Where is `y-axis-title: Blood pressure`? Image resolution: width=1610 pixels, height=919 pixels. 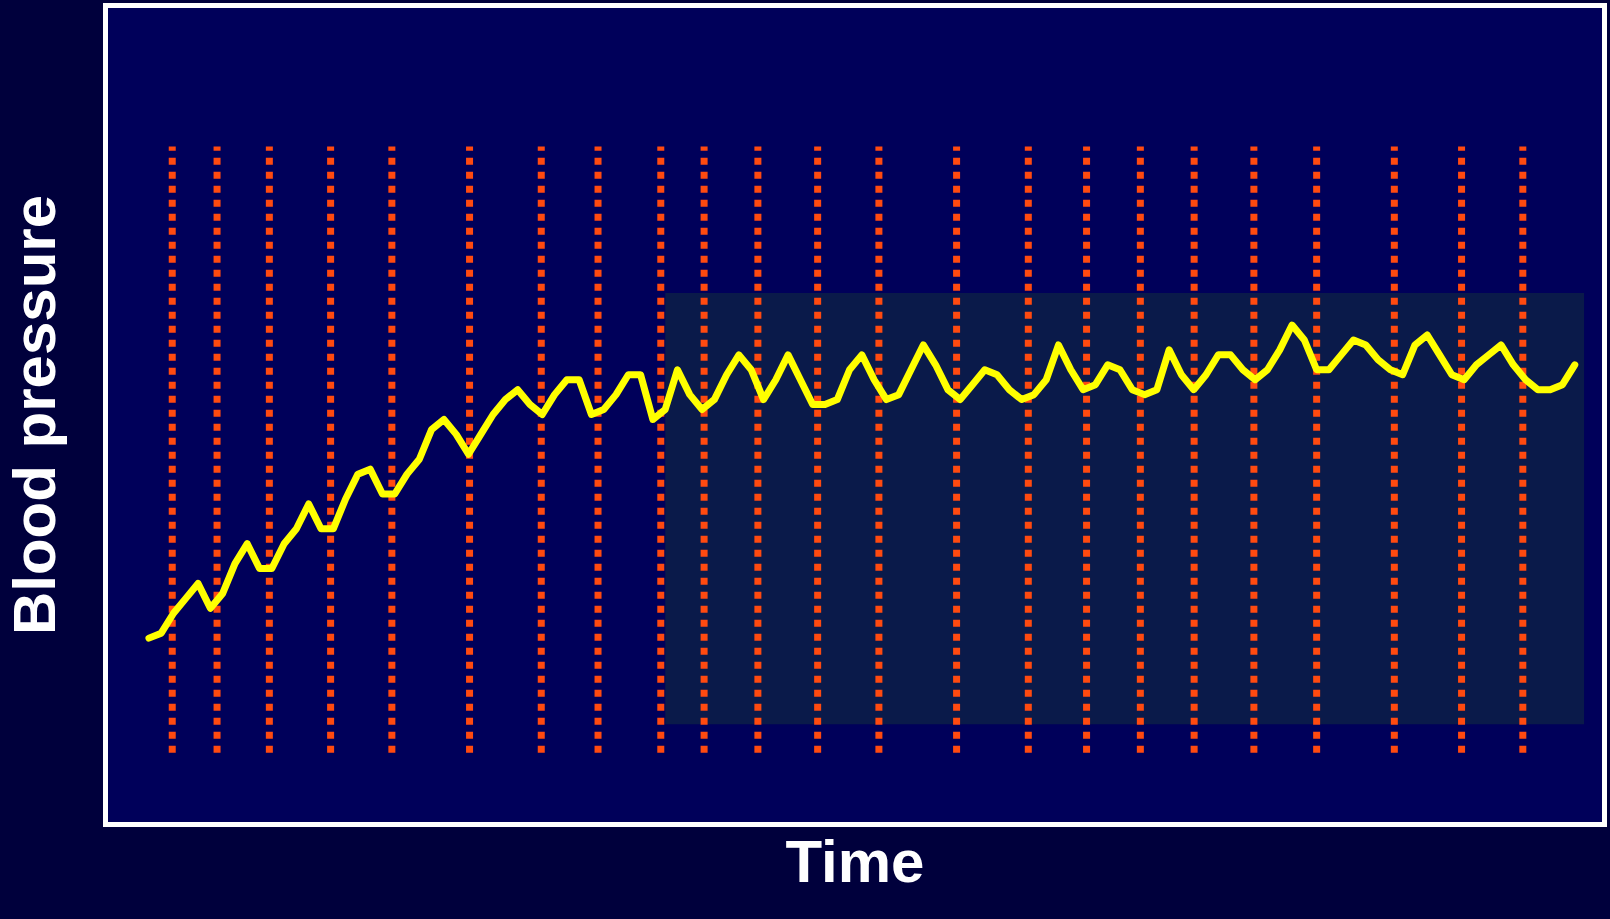
y-axis-title: Blood pressure is located at coordinates (34, 415).